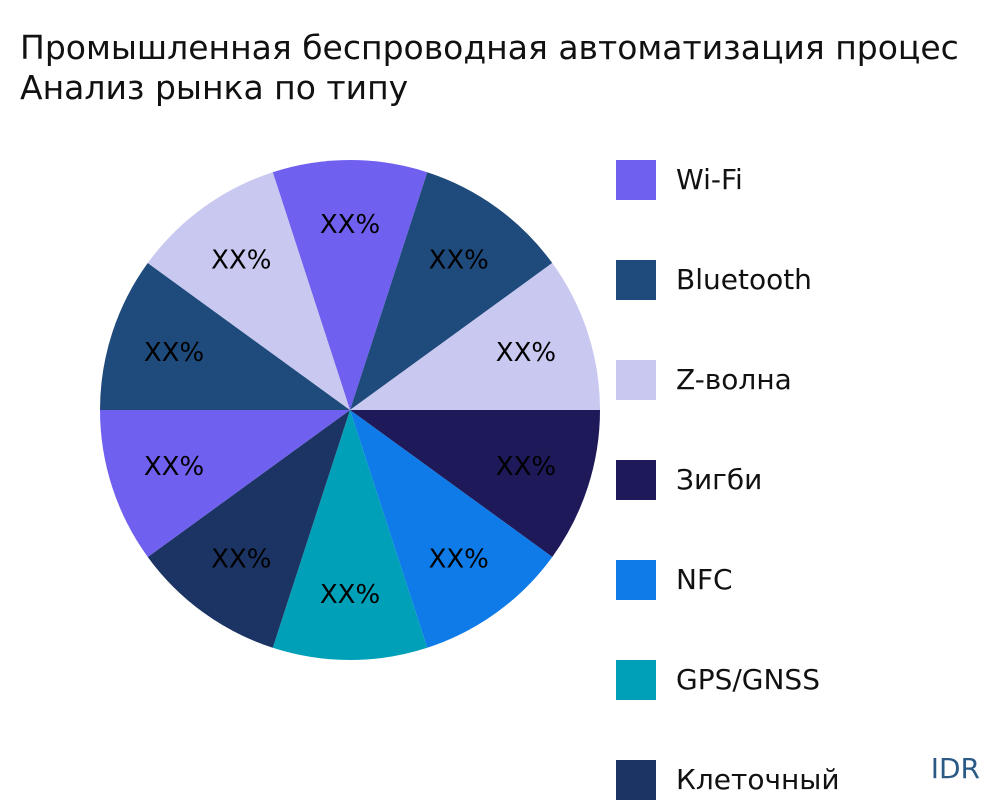 This screenshot has height=800, width=1000. I want to click on pie-slice-label-8: XX%, so click(174, 467).